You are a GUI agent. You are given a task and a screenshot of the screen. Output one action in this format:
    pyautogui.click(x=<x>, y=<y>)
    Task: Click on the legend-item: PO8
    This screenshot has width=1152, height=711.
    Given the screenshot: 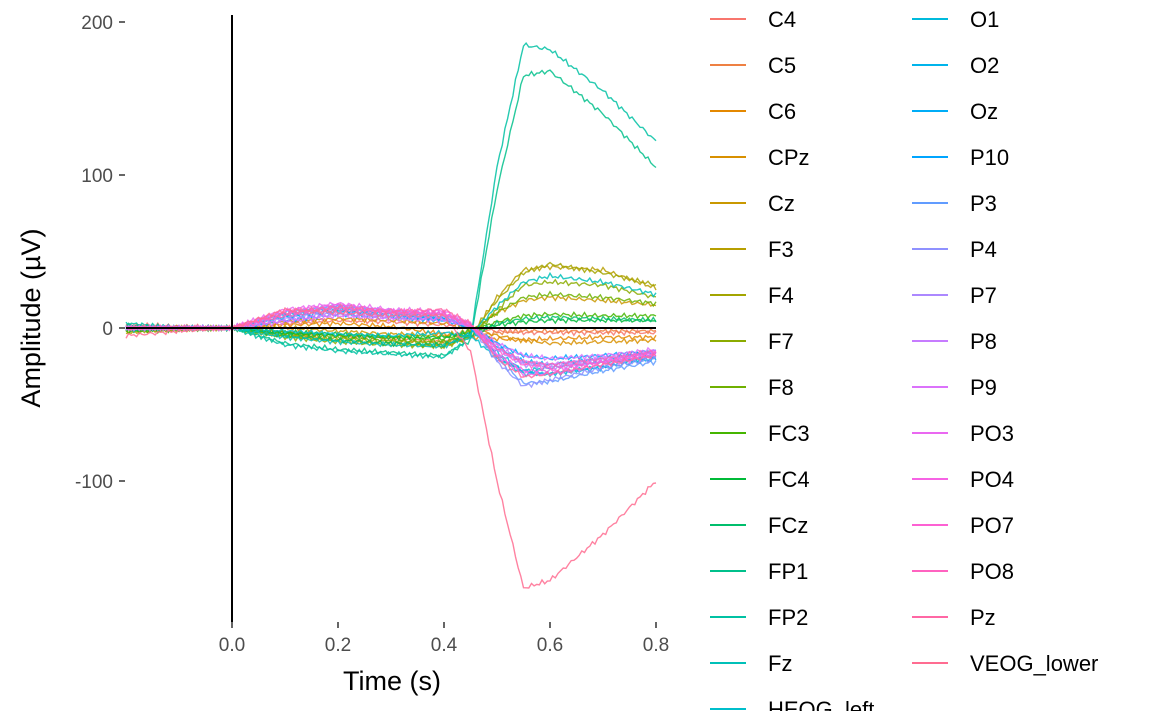 What is the action you would take?
    pyautogui.click(x=963, y=571)
    